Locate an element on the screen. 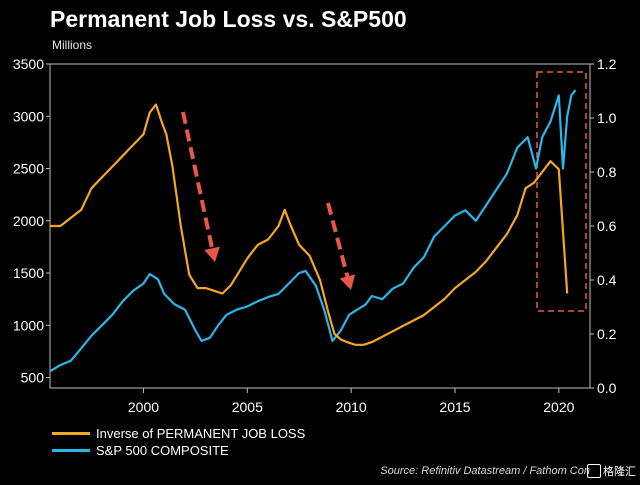 Image resolution: width=640 pixels, height=485 pixels. x-tick-label: 2010 is located at coordinates (351, 407).